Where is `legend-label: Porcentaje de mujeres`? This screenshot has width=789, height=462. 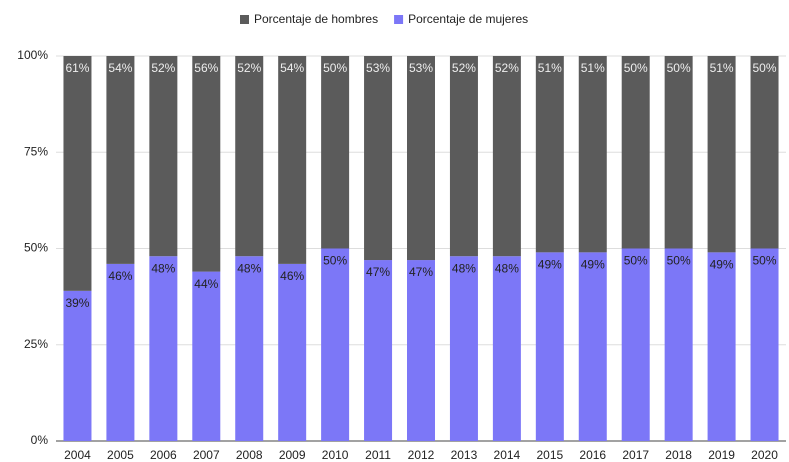 legend-label: Porcentaje de mujeres is located at coordinates (468, 19).